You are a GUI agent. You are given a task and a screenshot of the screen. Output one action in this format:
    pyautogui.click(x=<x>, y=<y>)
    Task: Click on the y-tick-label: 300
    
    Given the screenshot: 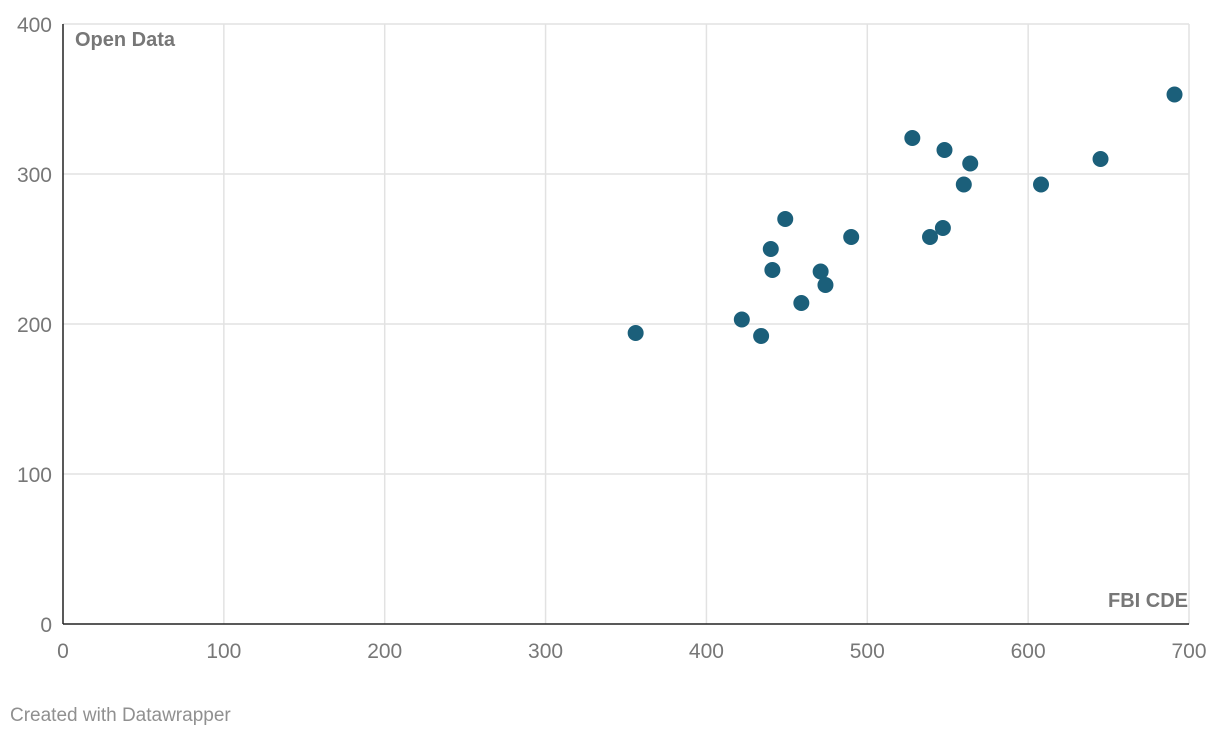 What is the action you would take?
    pyautogui.click(x=34, y=175)
    